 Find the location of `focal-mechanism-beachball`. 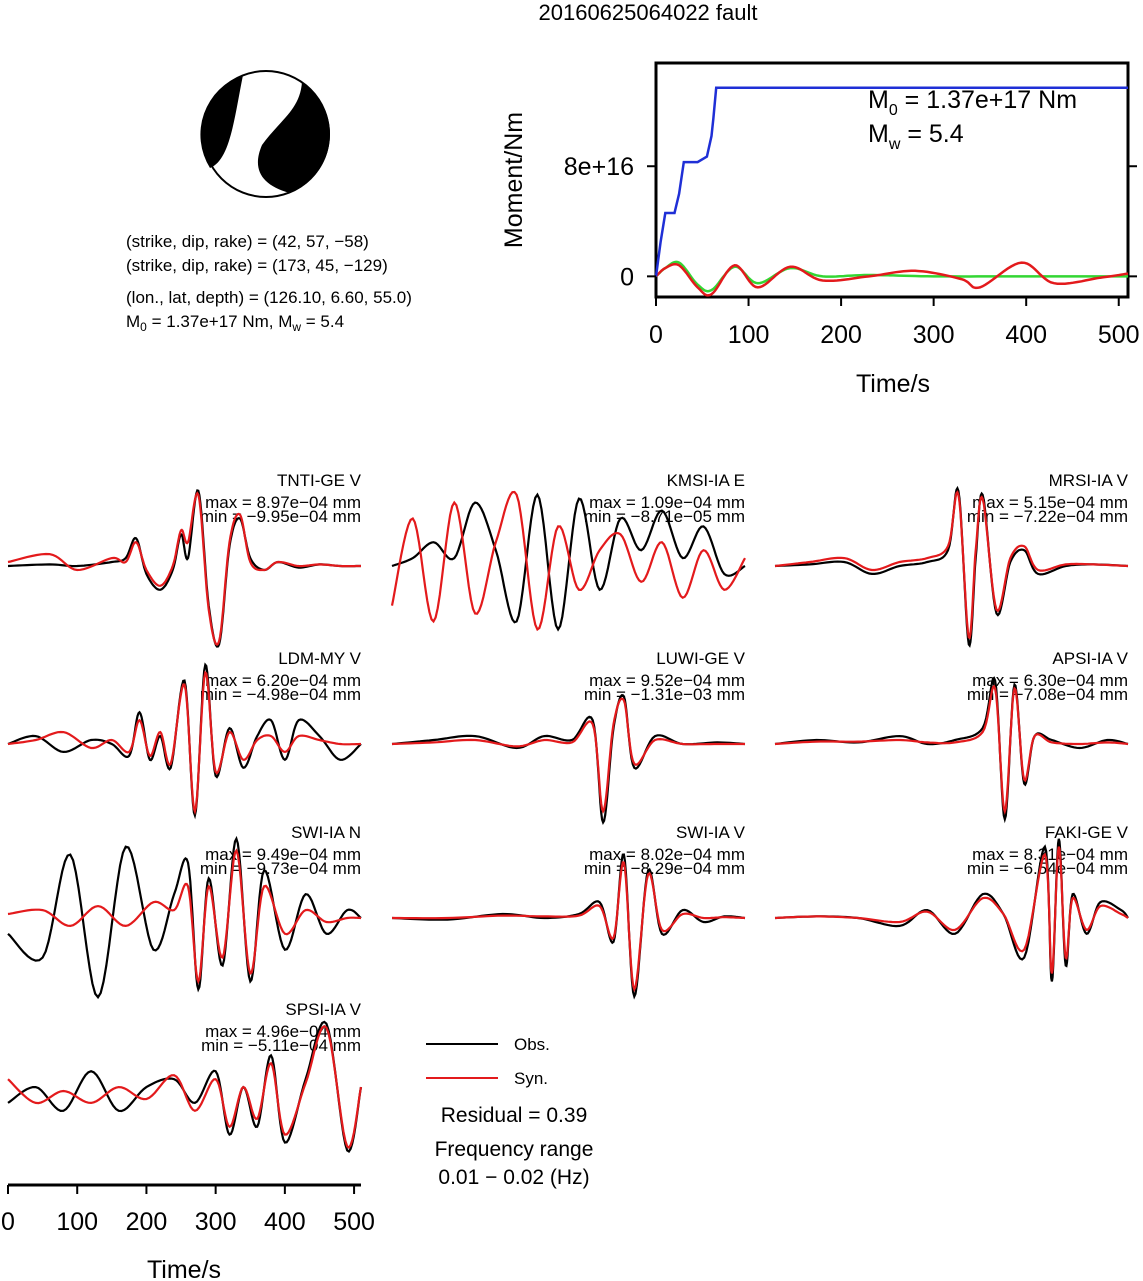

focal-mechanism-beachball is located at coordinates (265, 134).